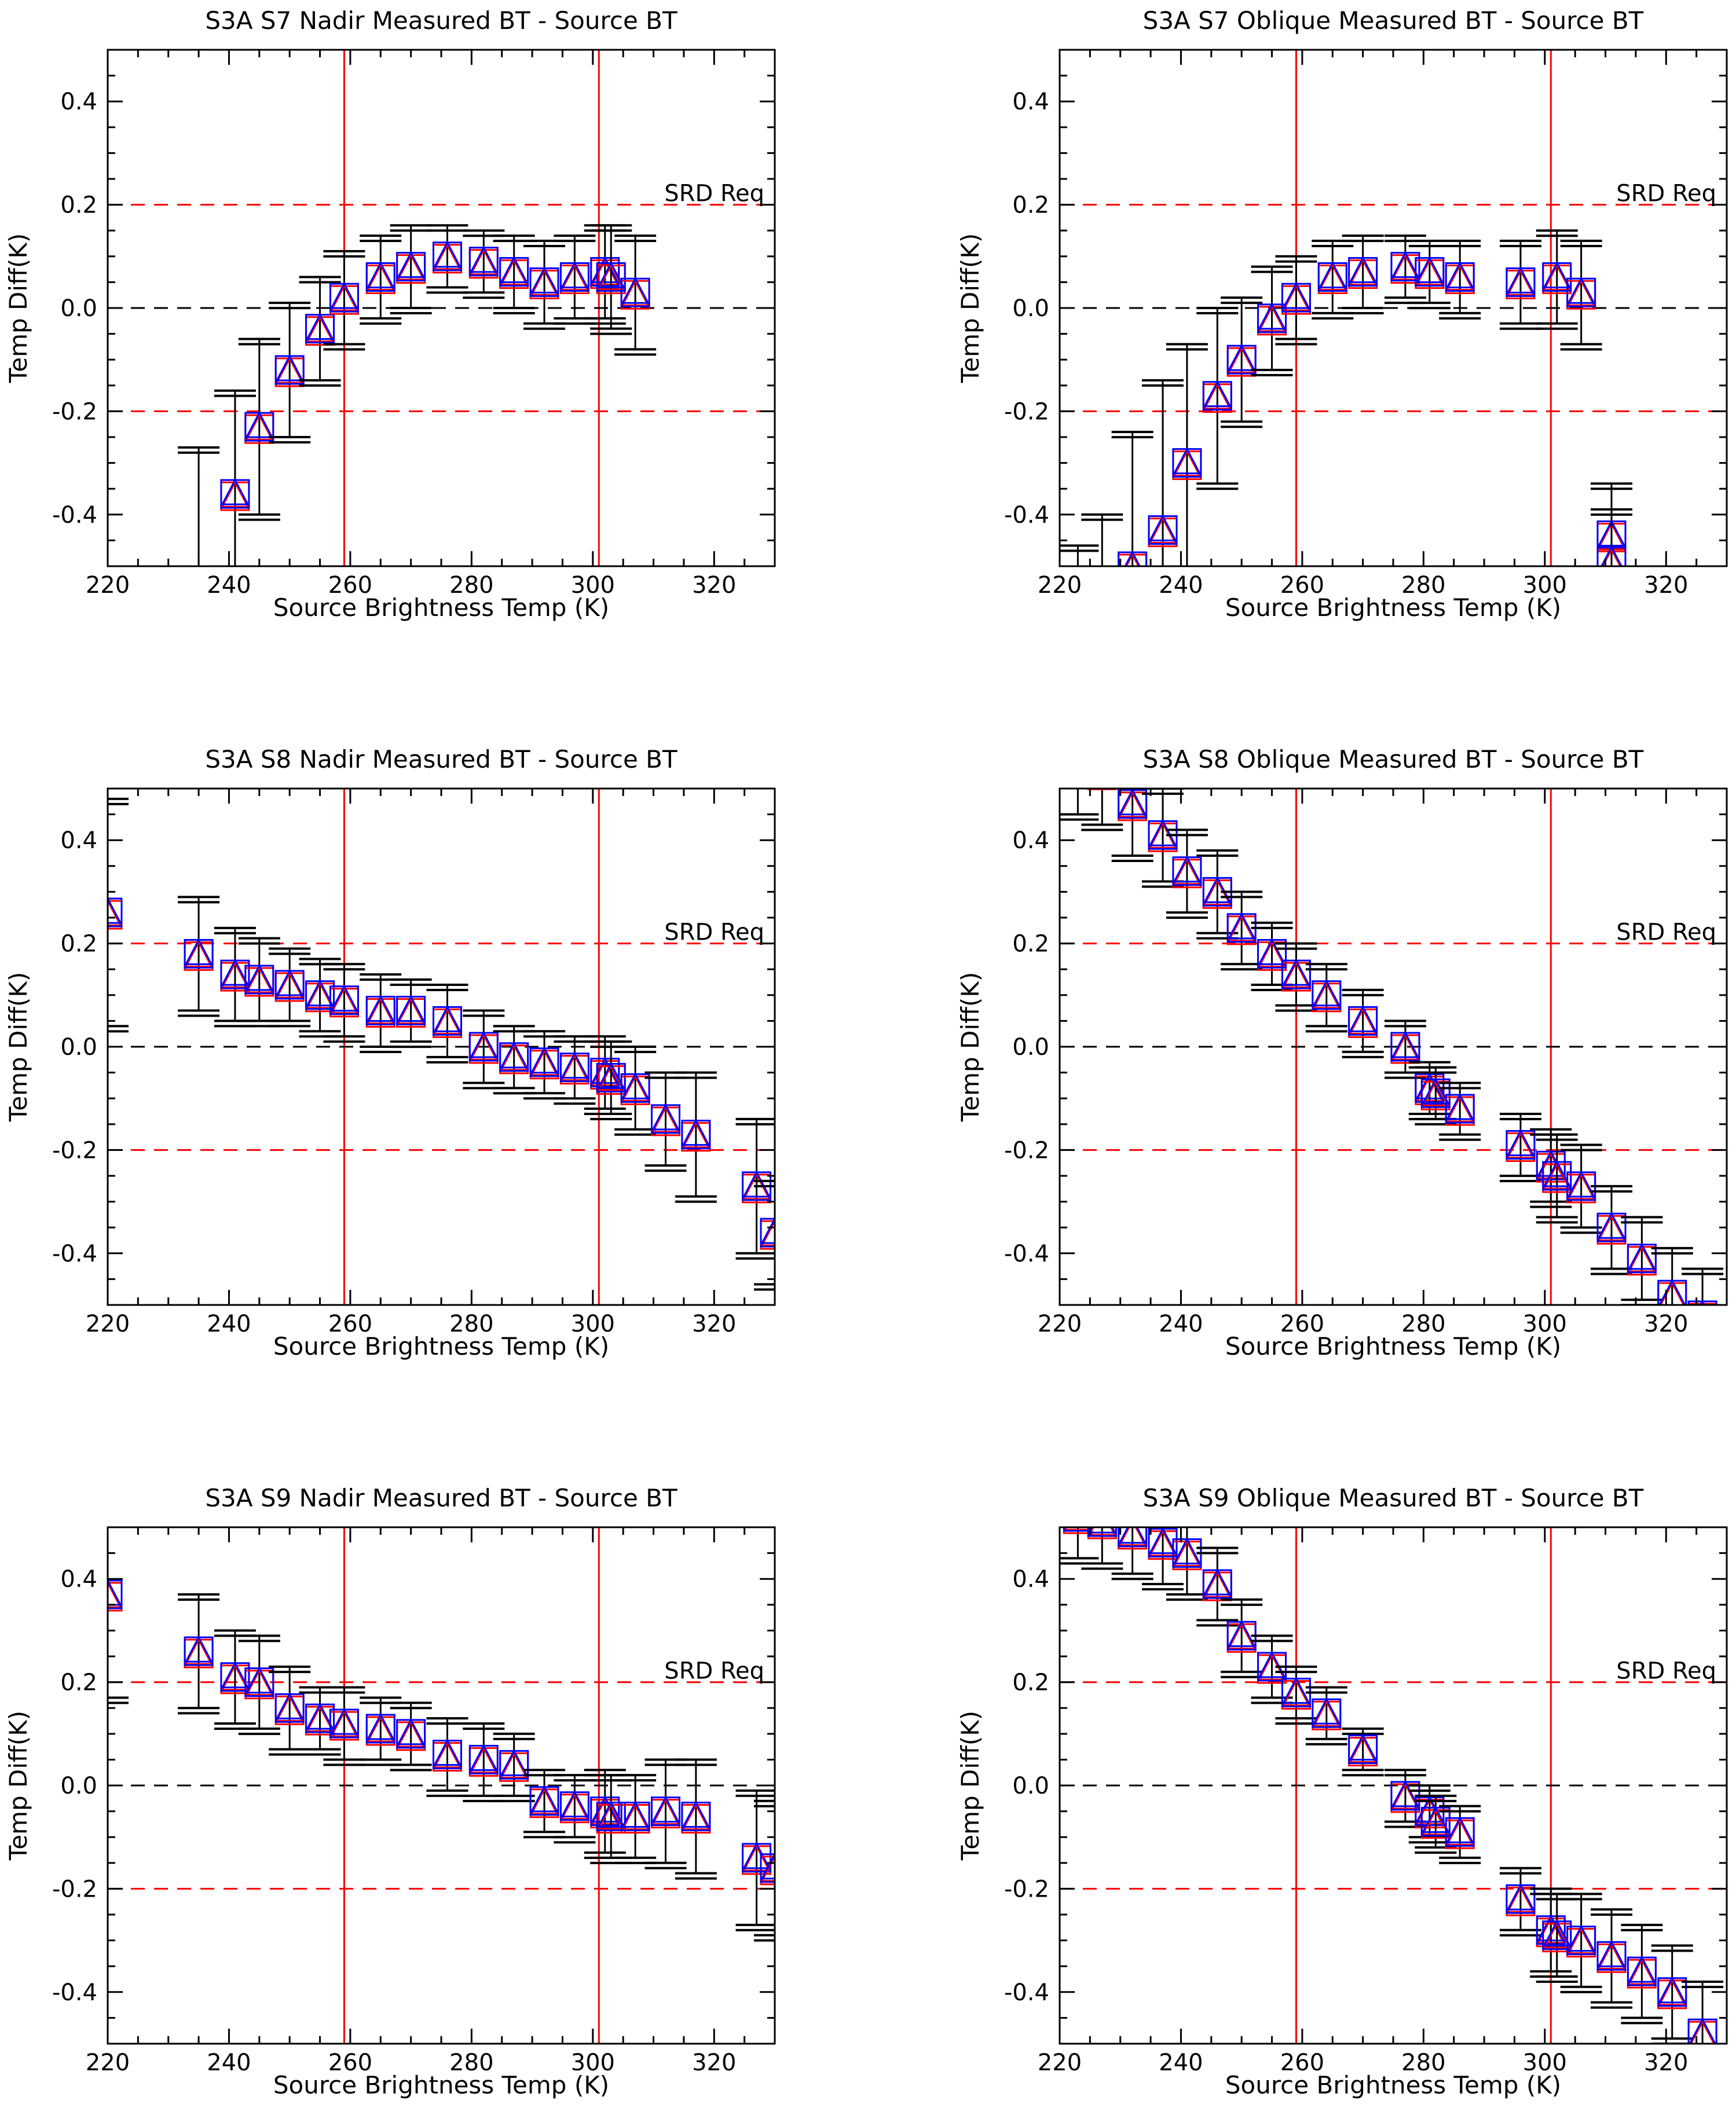  Describe the element at coordinates (1060, 2062) in the screenshot. I see `x-tick-label: 220` at that location.